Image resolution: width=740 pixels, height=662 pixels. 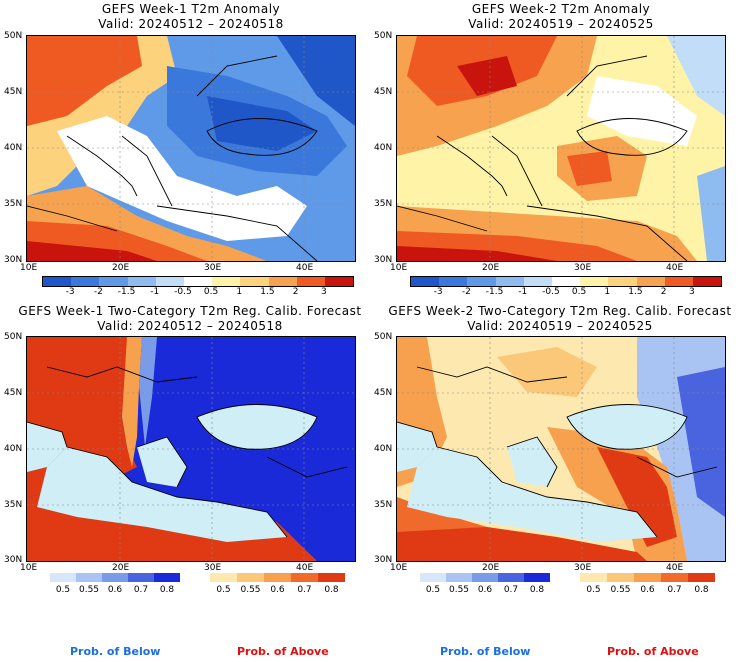 I want to click on colorbar-label: -2, so click(x=466, y=292).